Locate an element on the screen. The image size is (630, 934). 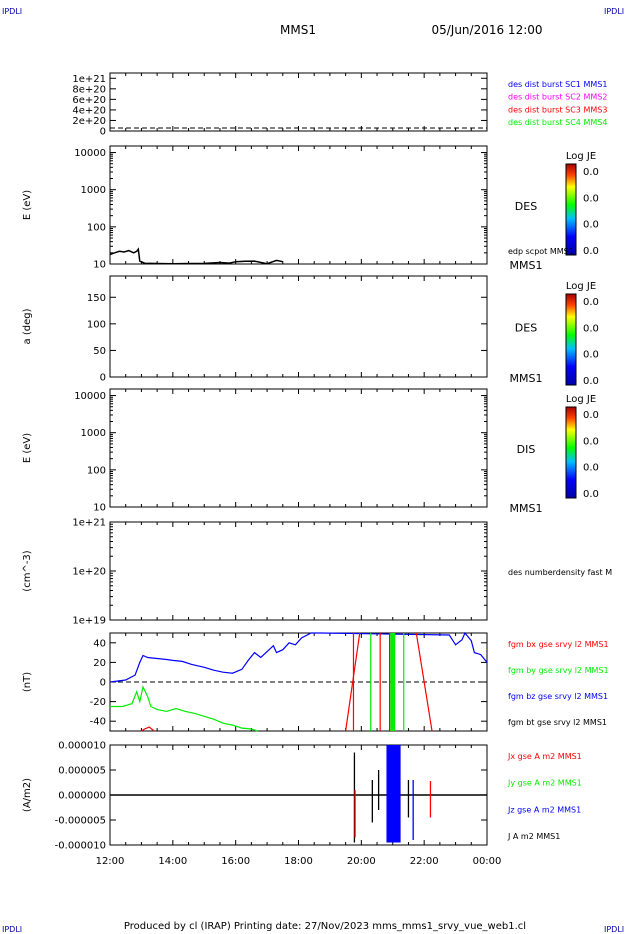
legend-entry: des dist burst SC3 MMS3 is located at coordinates (557, 109).